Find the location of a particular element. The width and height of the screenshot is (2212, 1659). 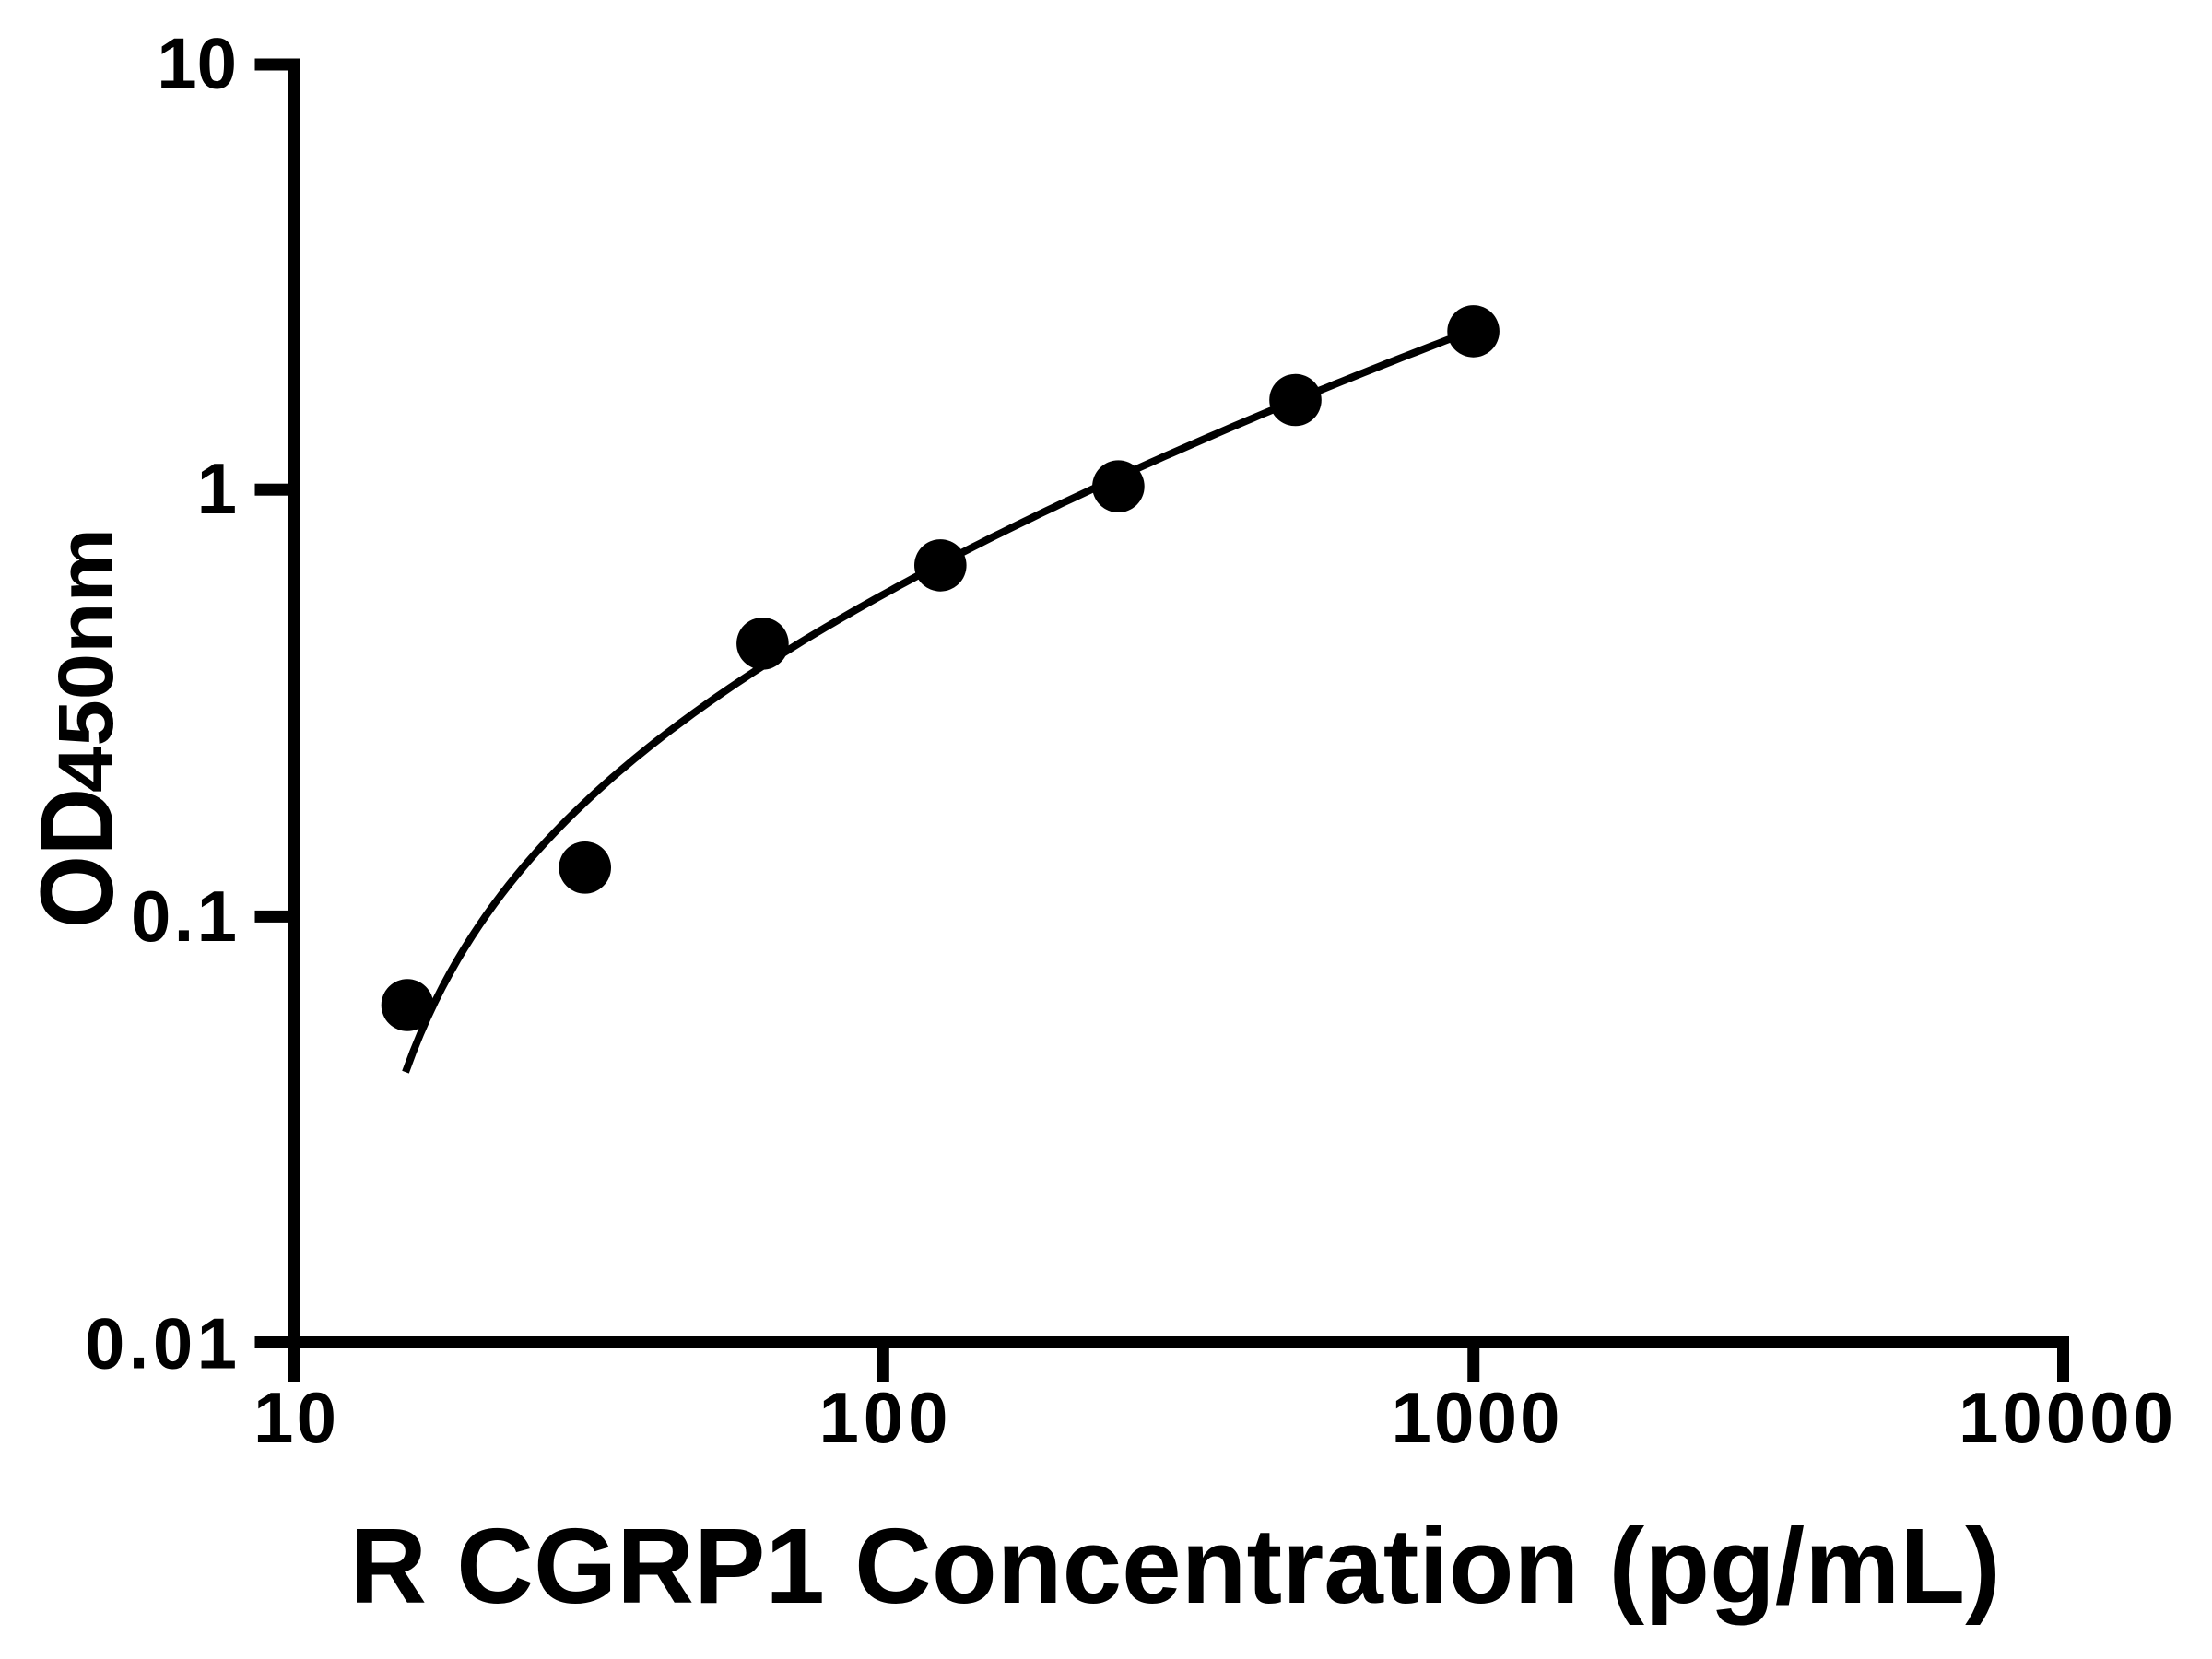

svg-text: 0.01 is located at coordinates (161, 1343).